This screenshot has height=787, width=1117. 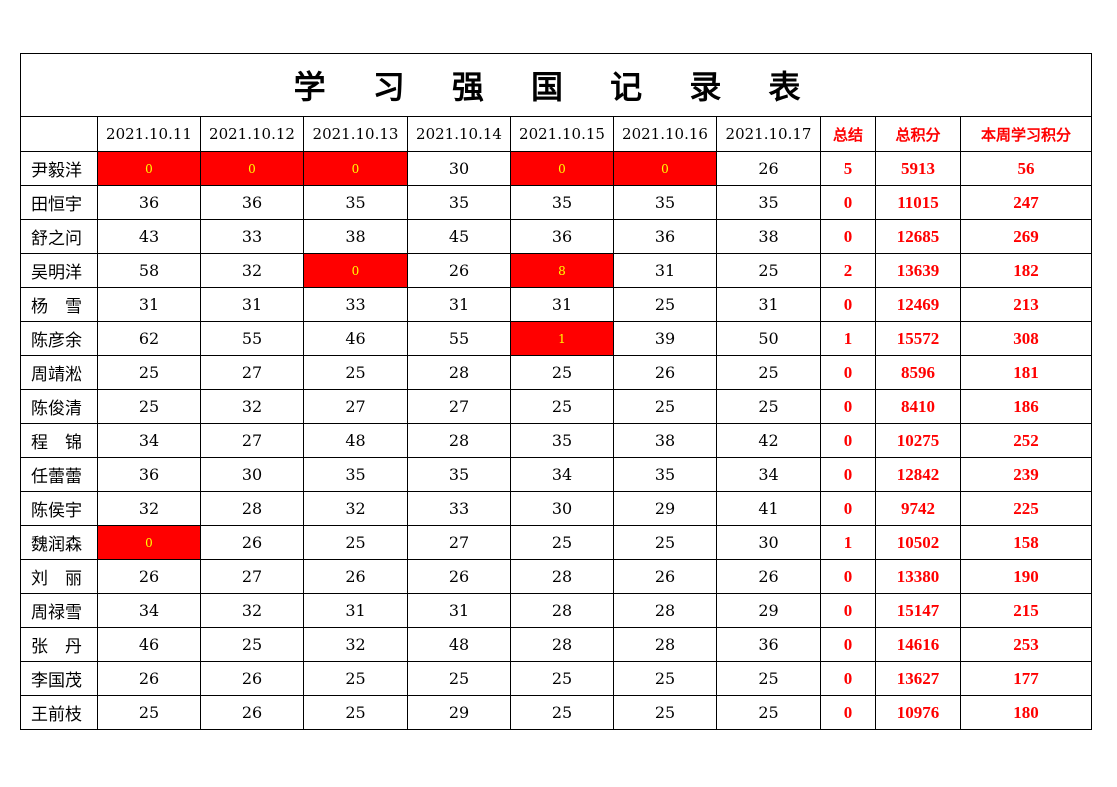 What do you see at coordinates (59, 440) in the screenshot?
I see `member-name: 程 锦` at bounding box center [59, 440].